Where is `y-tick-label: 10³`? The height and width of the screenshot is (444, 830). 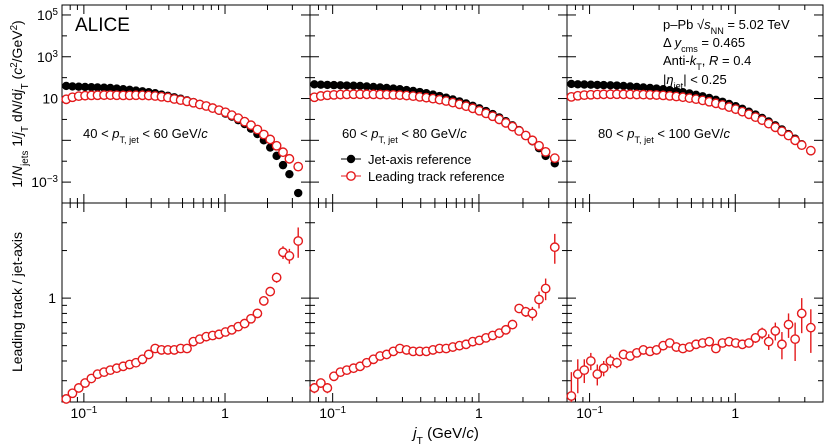
y-tick-label: 10³ is located at coordinates (48, 56).